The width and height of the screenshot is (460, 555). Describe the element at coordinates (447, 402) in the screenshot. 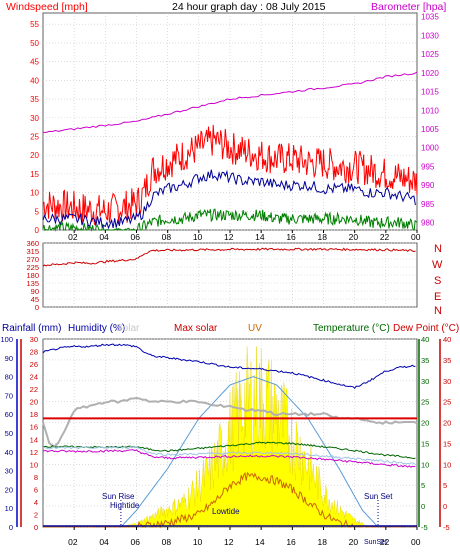

I see `y-dew-tick: 25` at that location.